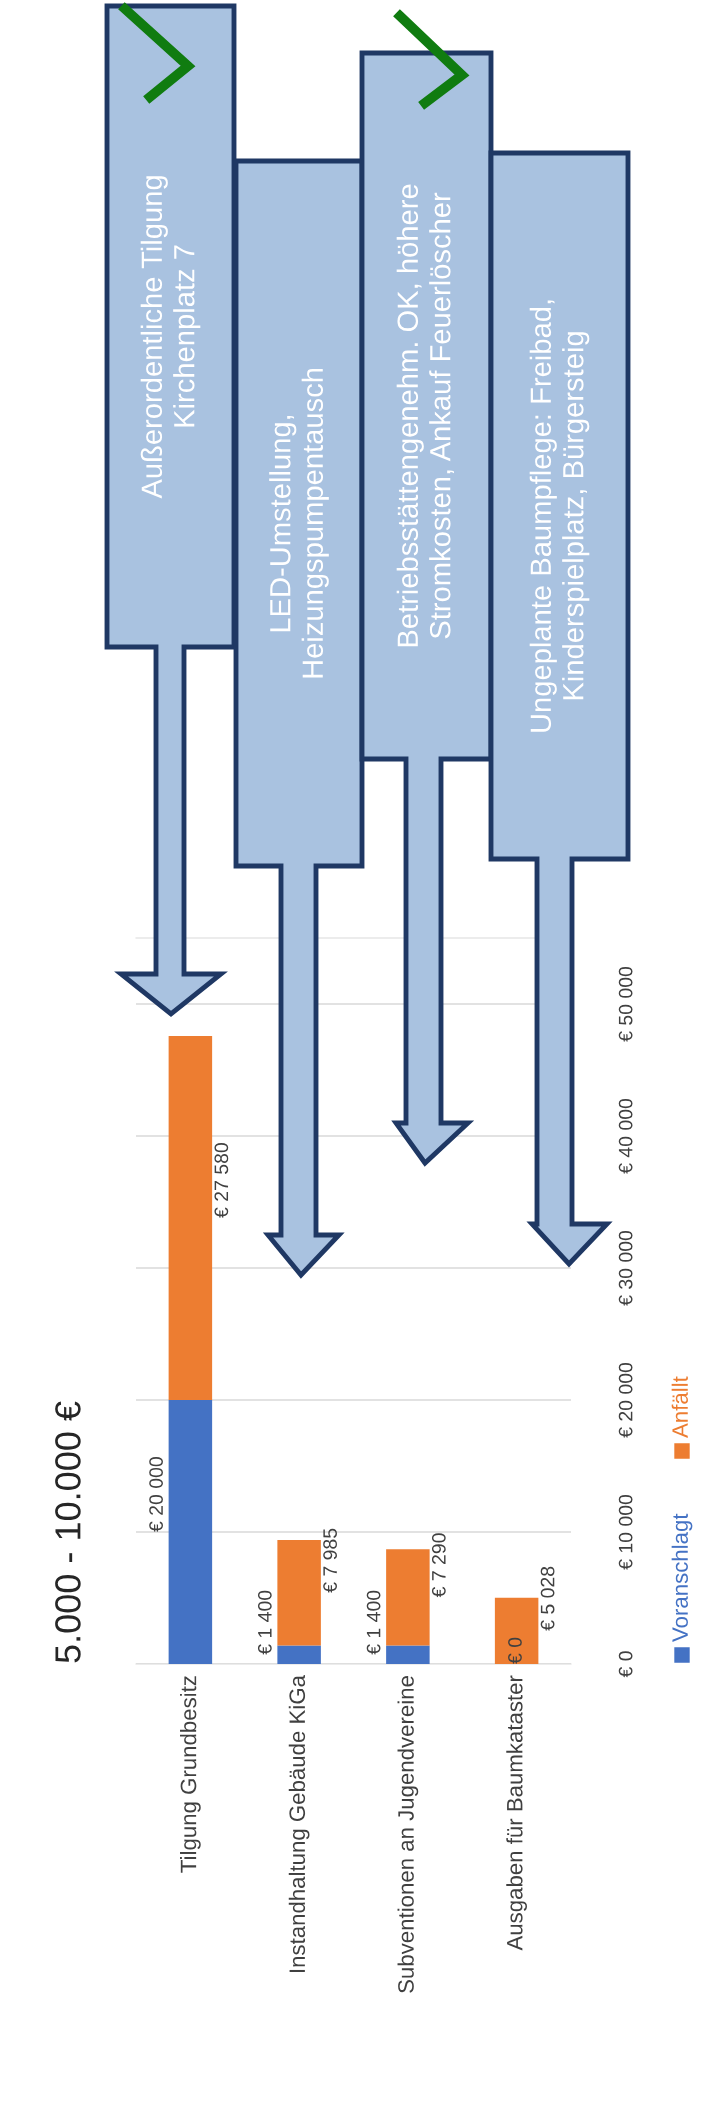  What do you see at coordinates (625, 1400) in the screenshot?
I see `y-tick-label: € 20 000` at bounding box center [625, 1400].